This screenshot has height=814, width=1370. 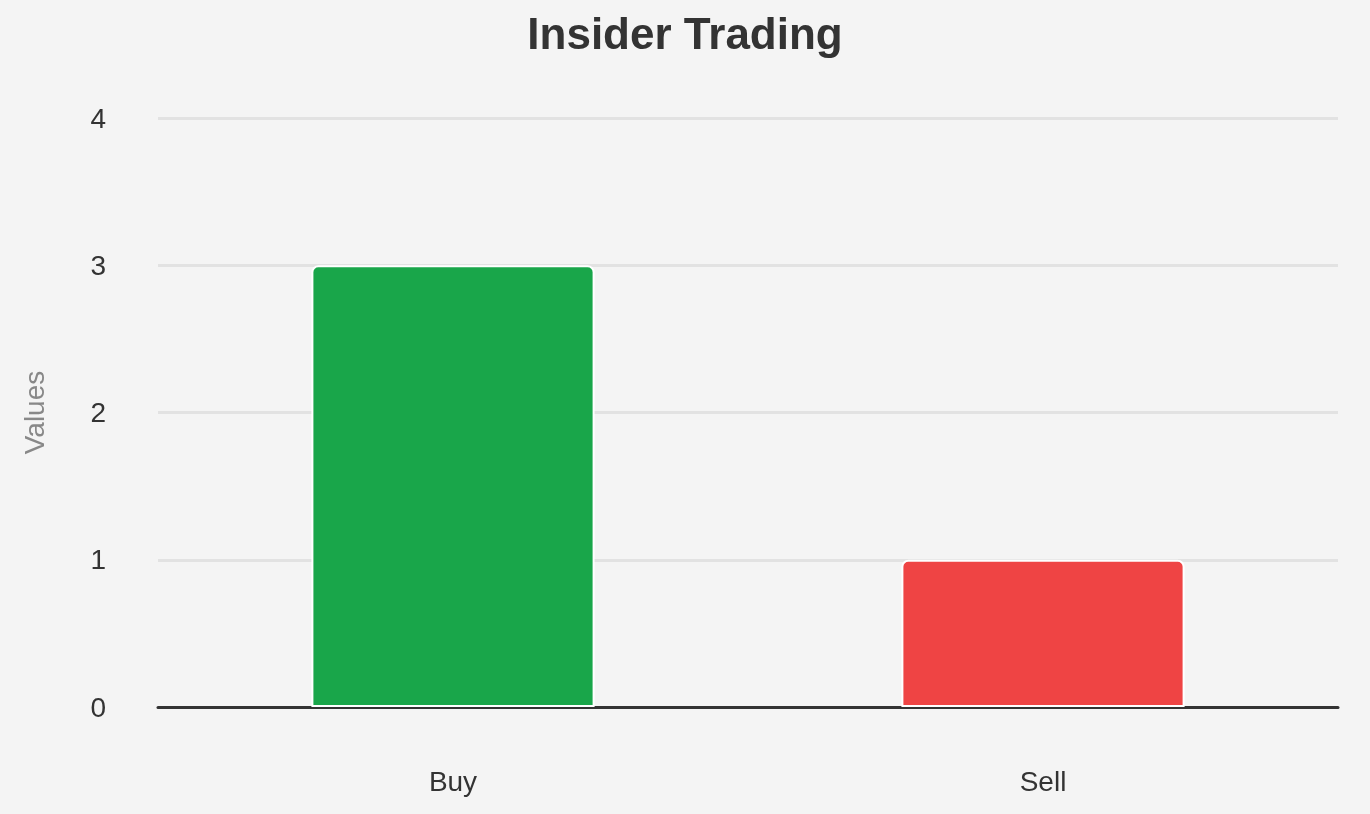 What do you see at coordinates (98, 560) in the screenshot?
I see `y-tick-label: 1` at bounding box center [98, 560].